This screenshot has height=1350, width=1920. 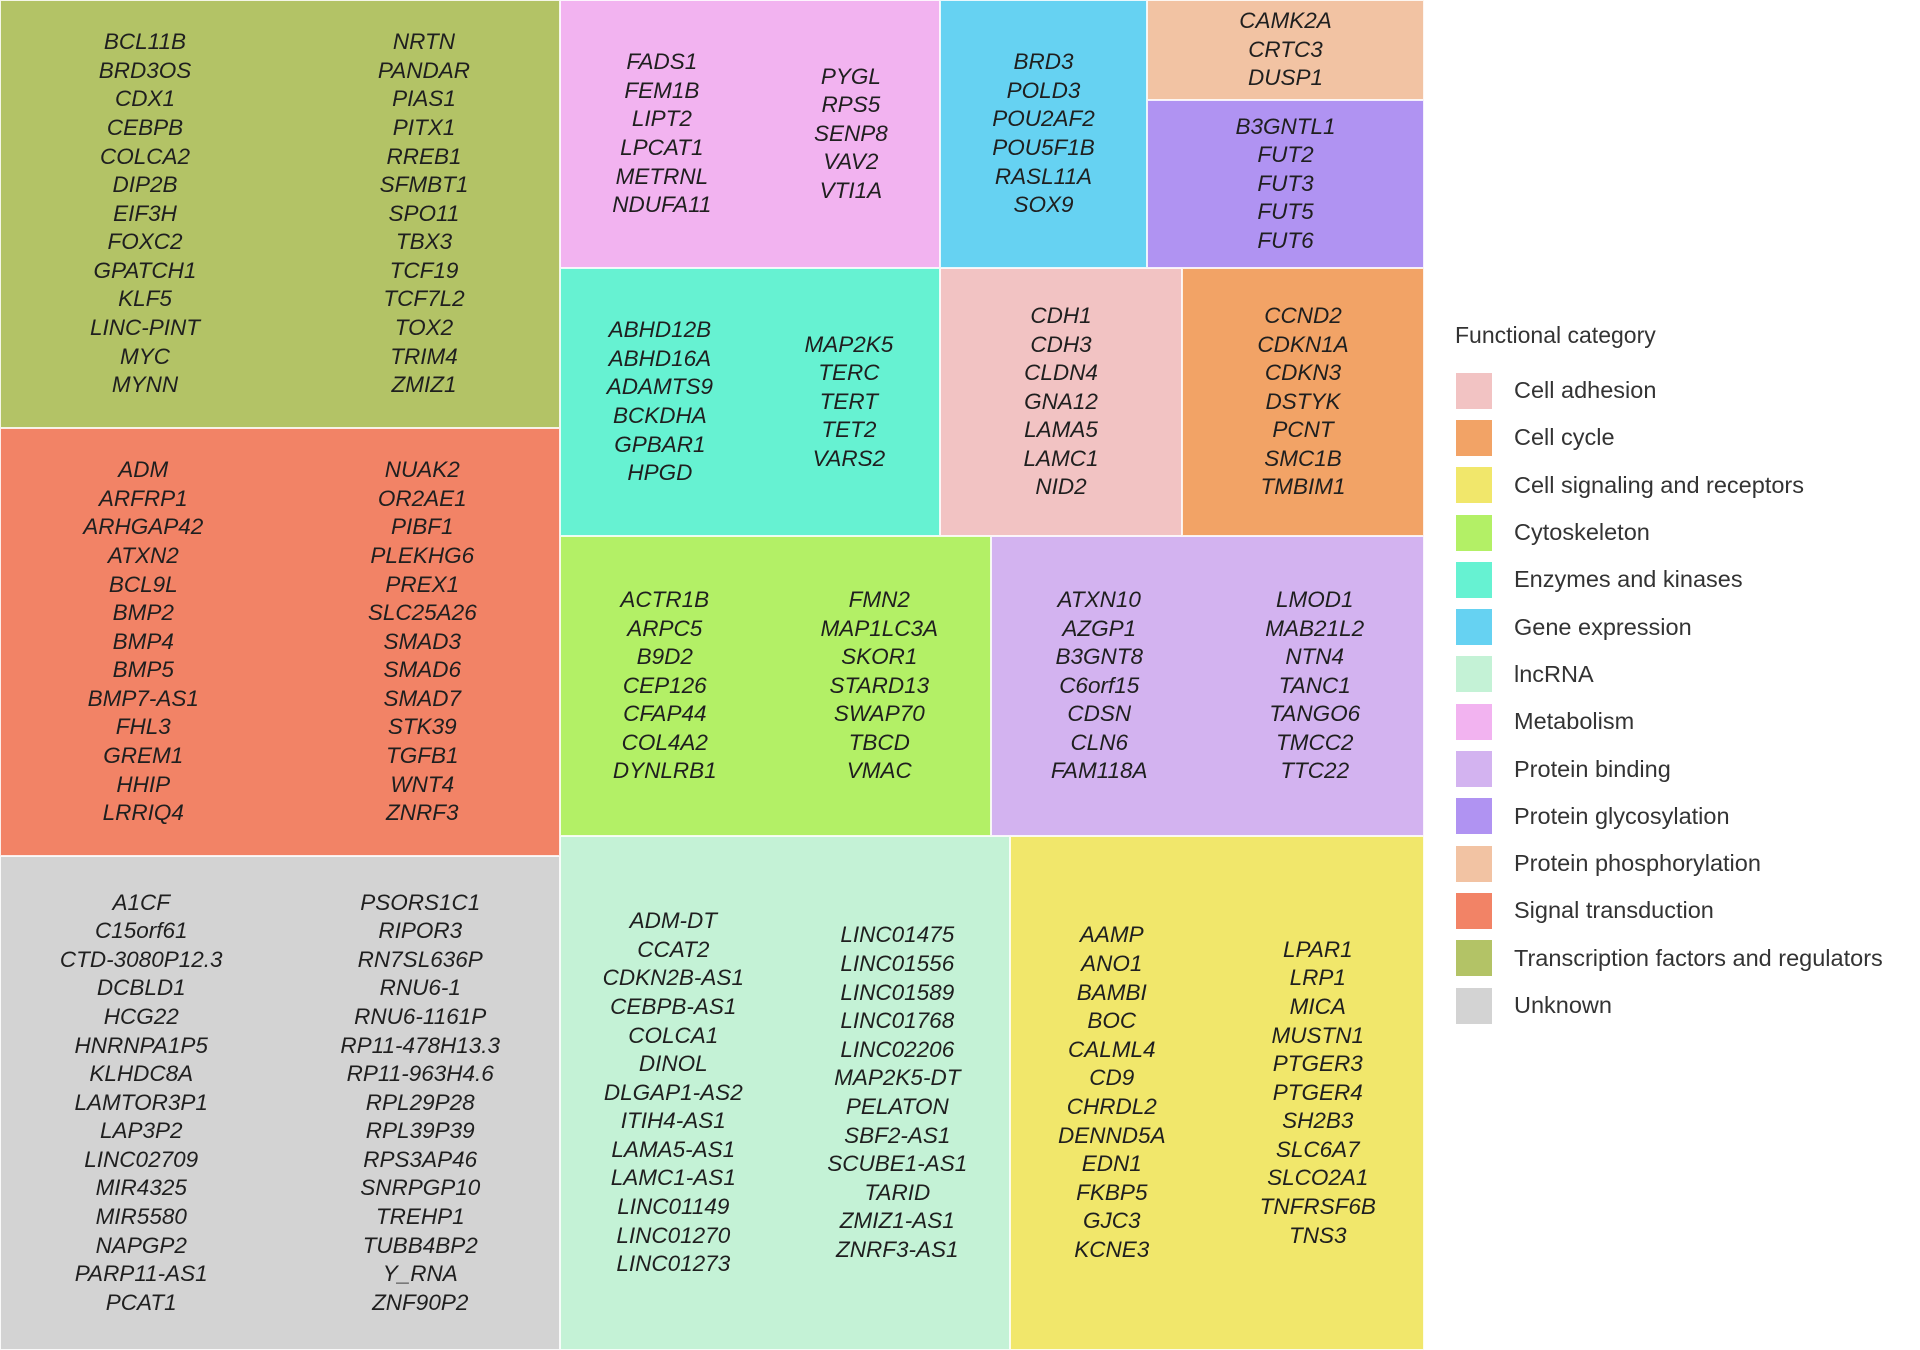 What do you see at coordinates (660, 444) in the screenshot?
I see `gene-label: GPBAR1` at bounding box center [660, 444].